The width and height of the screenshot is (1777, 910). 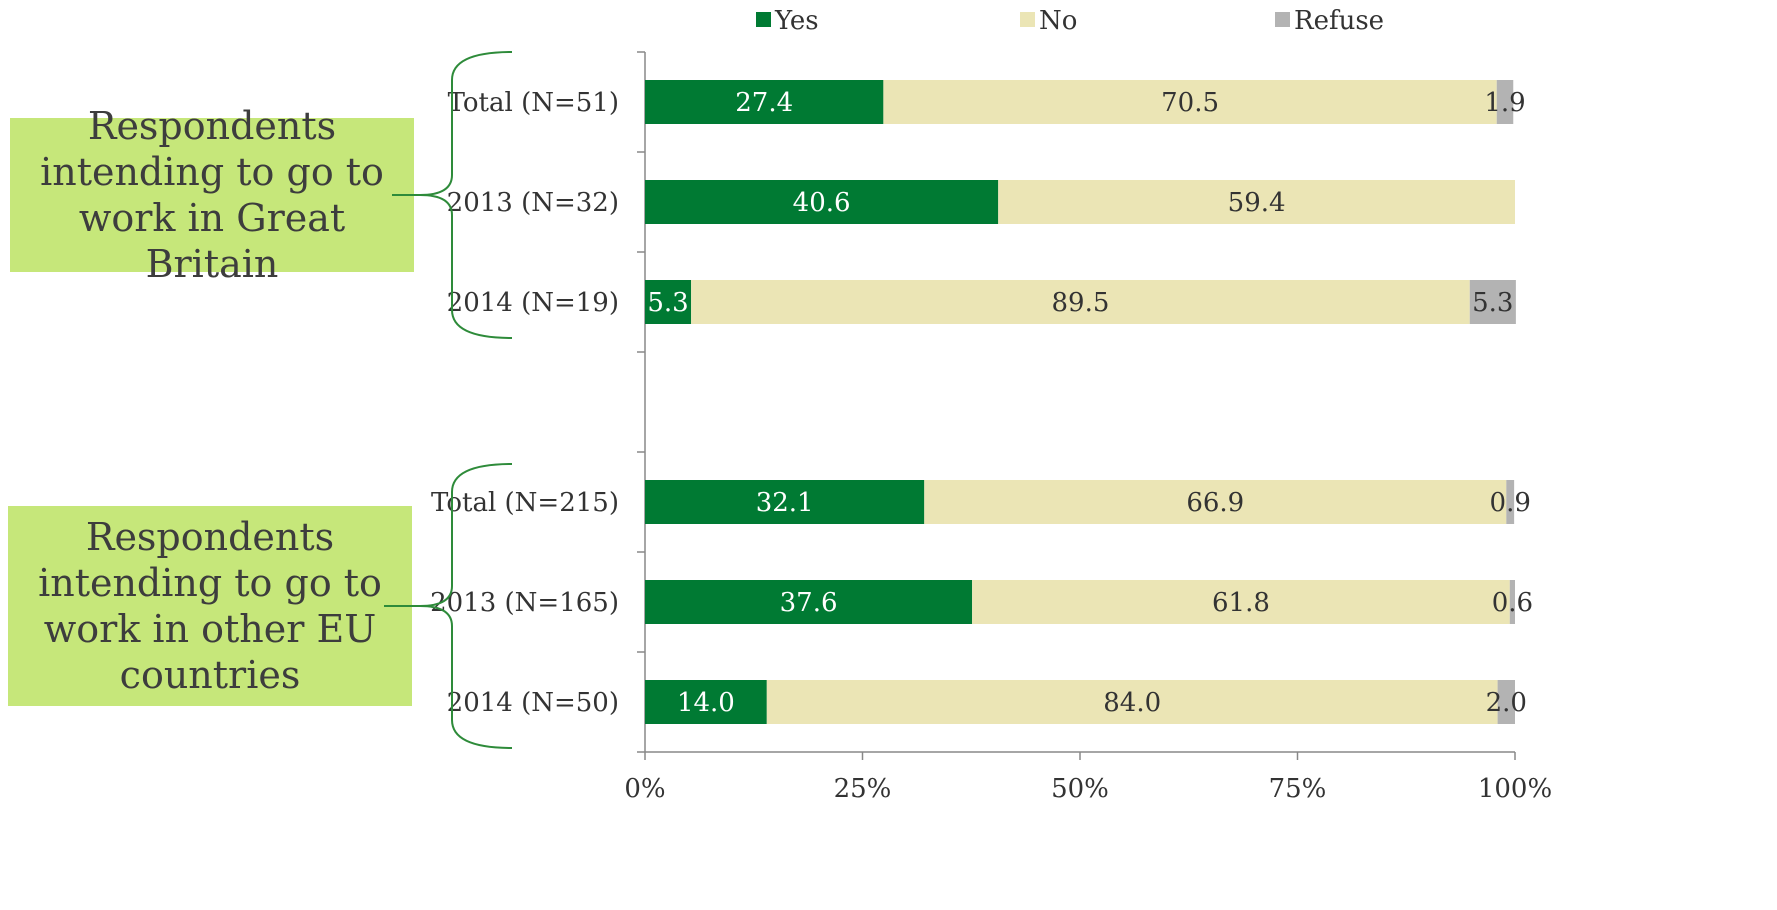 I want to click on category-label: Total (N=51), so click(x=533, y=103).